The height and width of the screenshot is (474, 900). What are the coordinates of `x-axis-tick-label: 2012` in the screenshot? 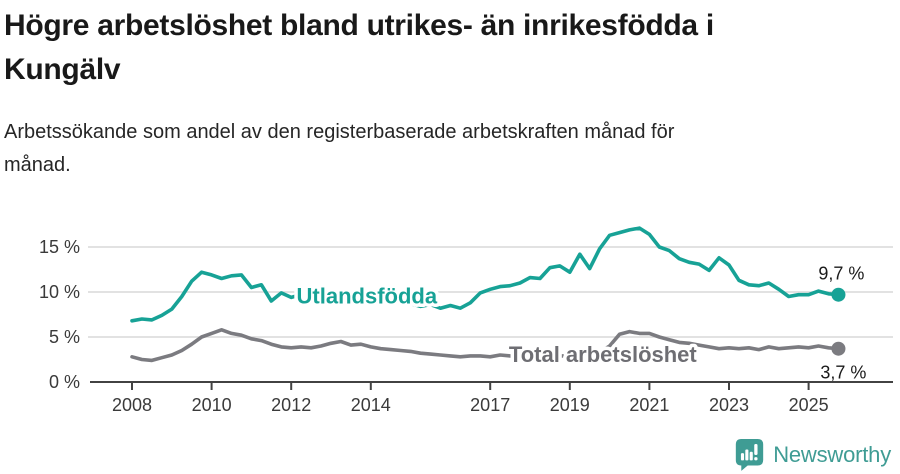 It's located at (291, 405).